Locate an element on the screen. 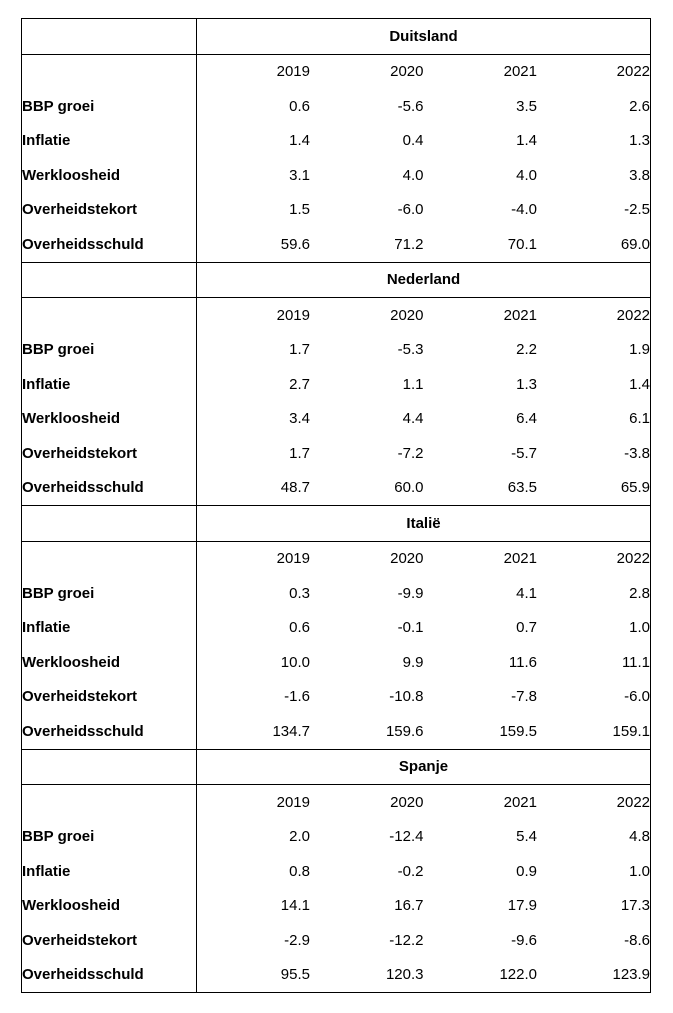 The width and height of the screenshot is (673, 1013). value-cell: -6.0 is located at coordinates (594, 696).